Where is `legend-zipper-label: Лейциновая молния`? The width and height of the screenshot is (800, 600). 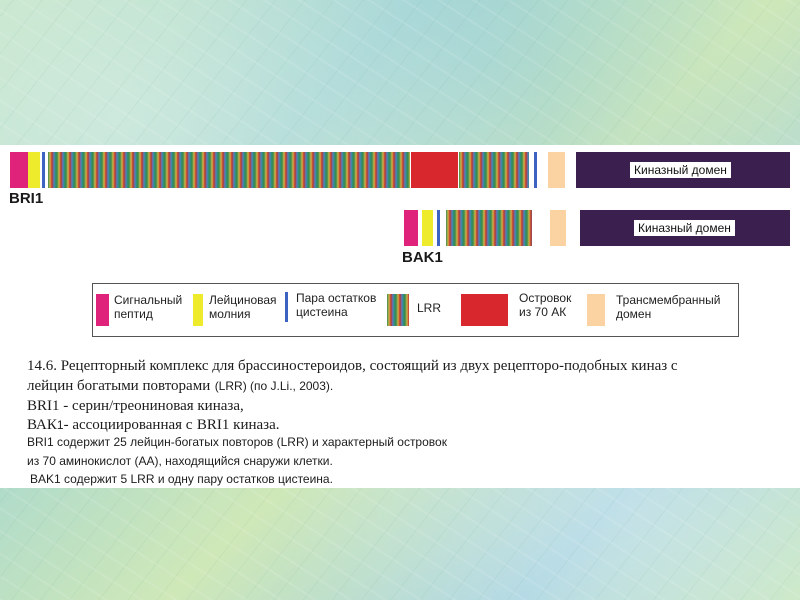
legend-zipper-label: Лейциновая молния is located at coordinates (243, 307).